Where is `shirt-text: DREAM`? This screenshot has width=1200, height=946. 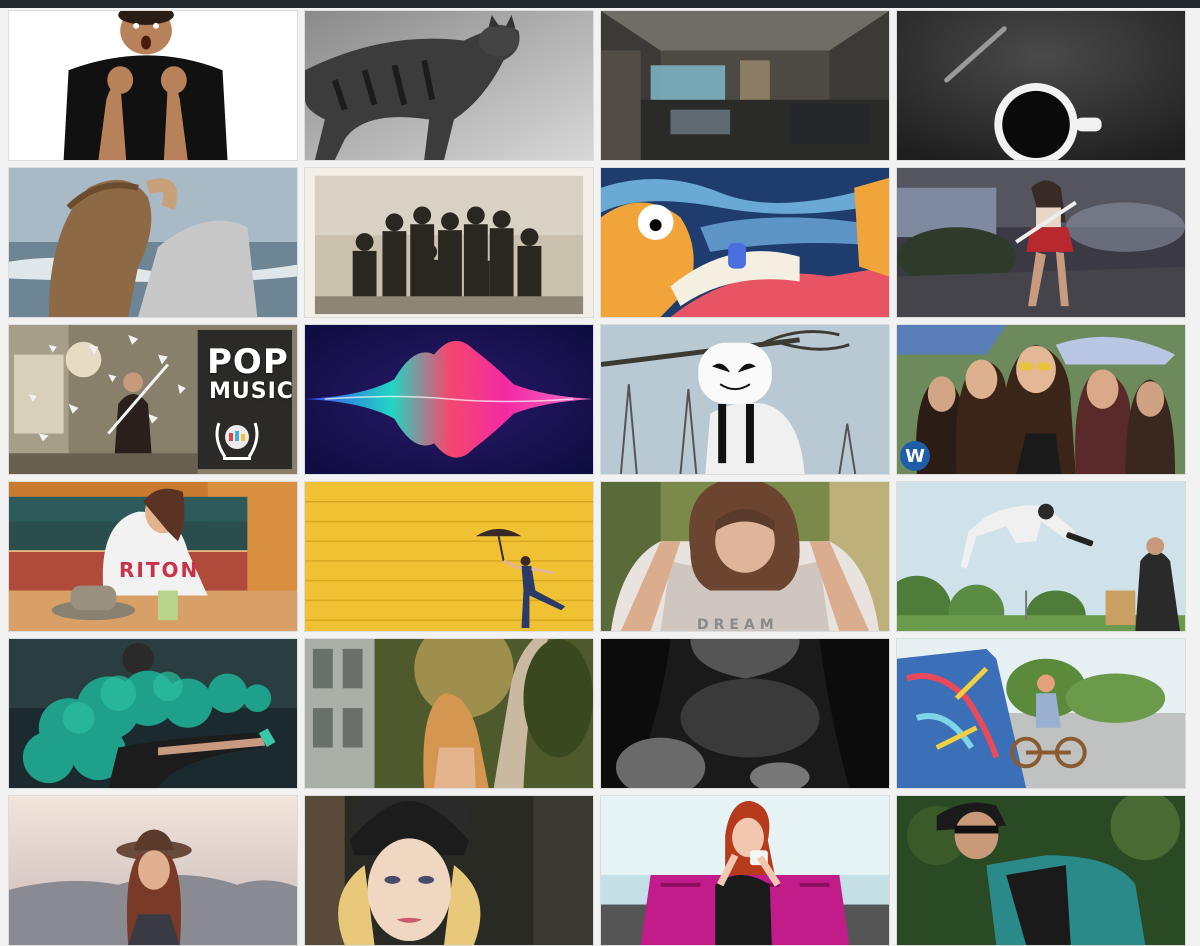 shirt-text: DREAM is located at coordinates (738, 624).